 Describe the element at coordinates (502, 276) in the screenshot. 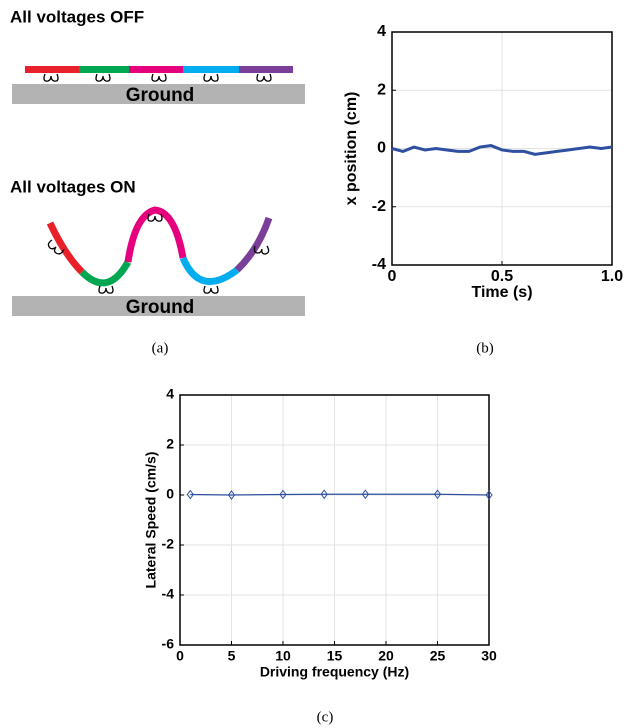

I see `x-tick-label: 0.5` at that location.